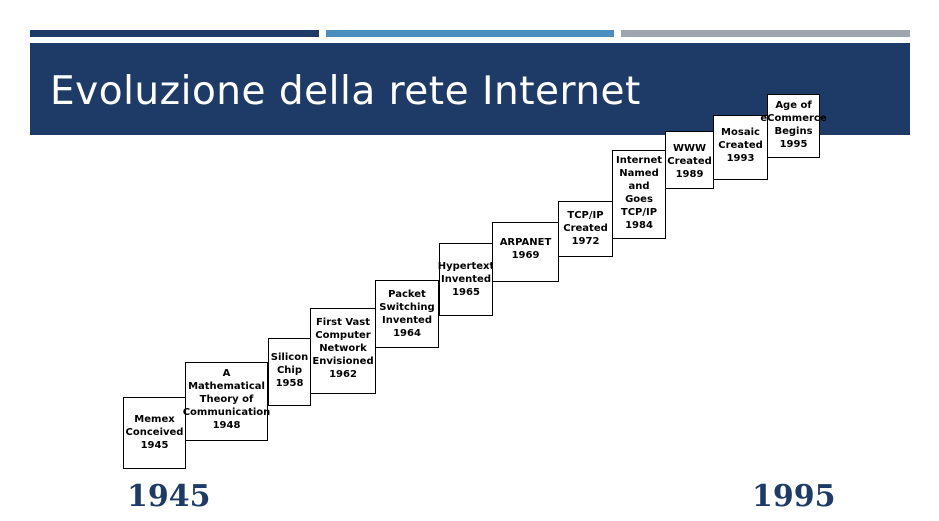 The image size is (939, 521). I want to click on step-label: First Vast Computer Network Envisioned, so click(343, 342).